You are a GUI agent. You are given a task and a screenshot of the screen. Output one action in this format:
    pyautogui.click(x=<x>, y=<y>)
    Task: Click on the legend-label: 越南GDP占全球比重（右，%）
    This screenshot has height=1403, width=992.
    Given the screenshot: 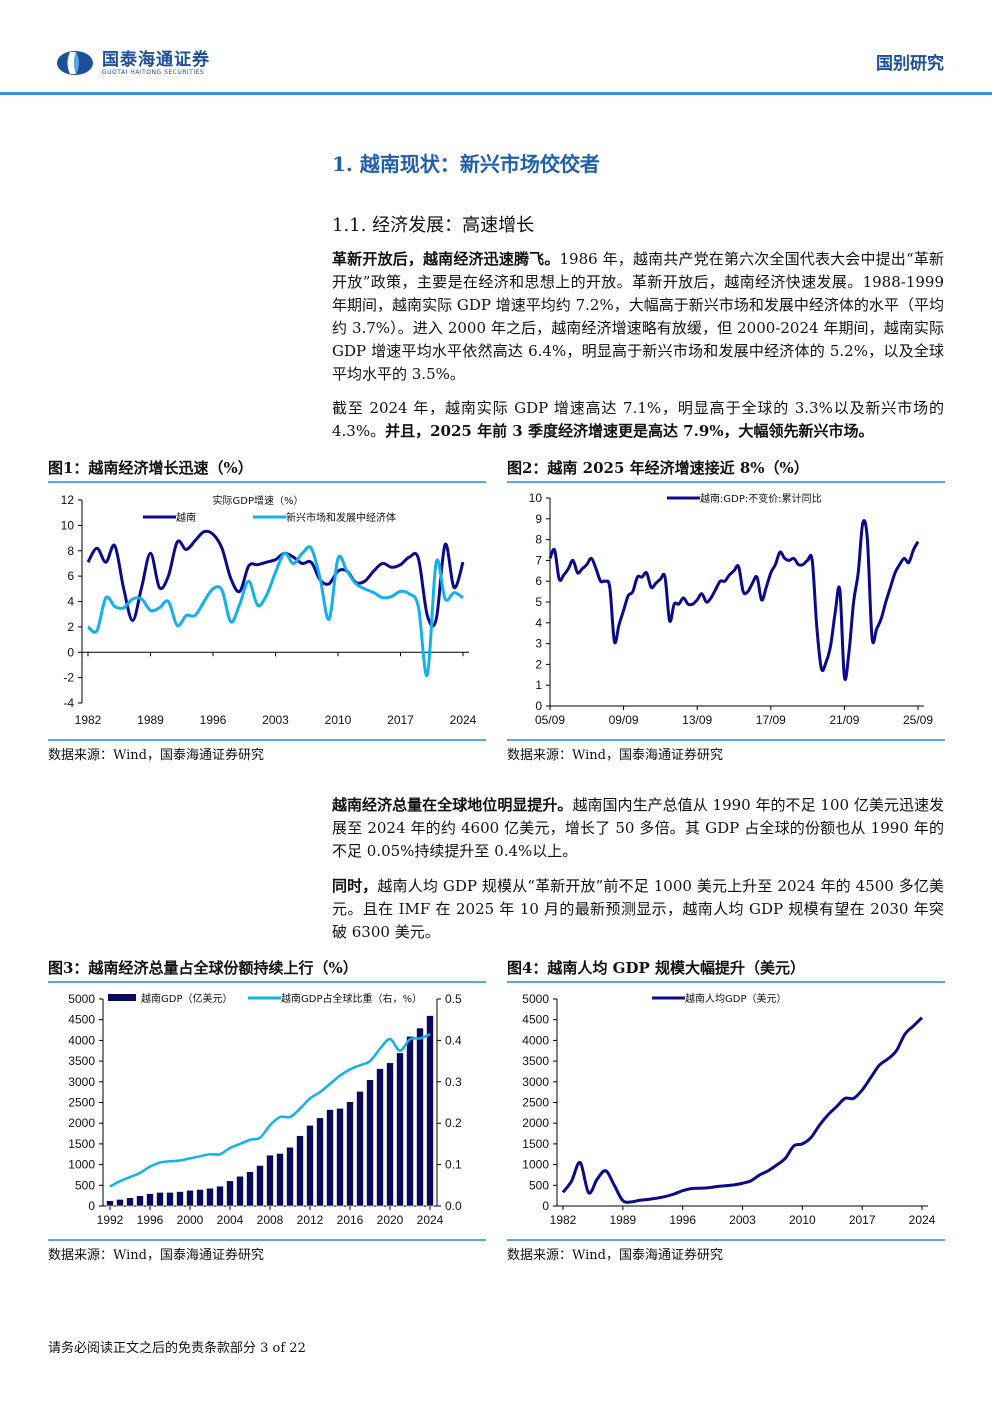 What is the action you would take?
    pyautogui.click(x=351, y=998)
    